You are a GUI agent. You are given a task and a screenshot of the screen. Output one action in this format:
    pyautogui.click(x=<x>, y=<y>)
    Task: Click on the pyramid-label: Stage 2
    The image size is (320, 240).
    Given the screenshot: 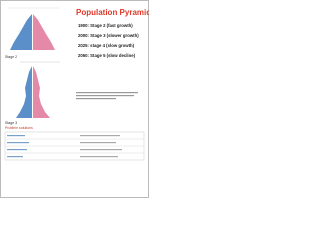 What is the action you would take?
    pyautogui.click(x=11, y=57)
    